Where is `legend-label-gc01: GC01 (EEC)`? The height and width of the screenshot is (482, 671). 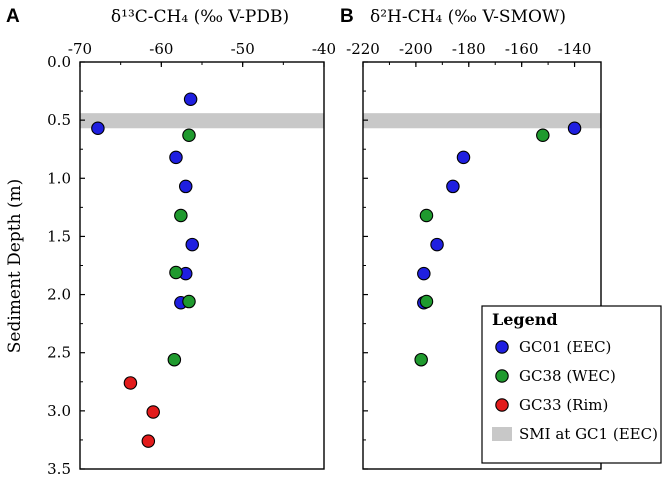 legend-label-gc01: GC01 (EEC) is located at coordinates (565, 347).